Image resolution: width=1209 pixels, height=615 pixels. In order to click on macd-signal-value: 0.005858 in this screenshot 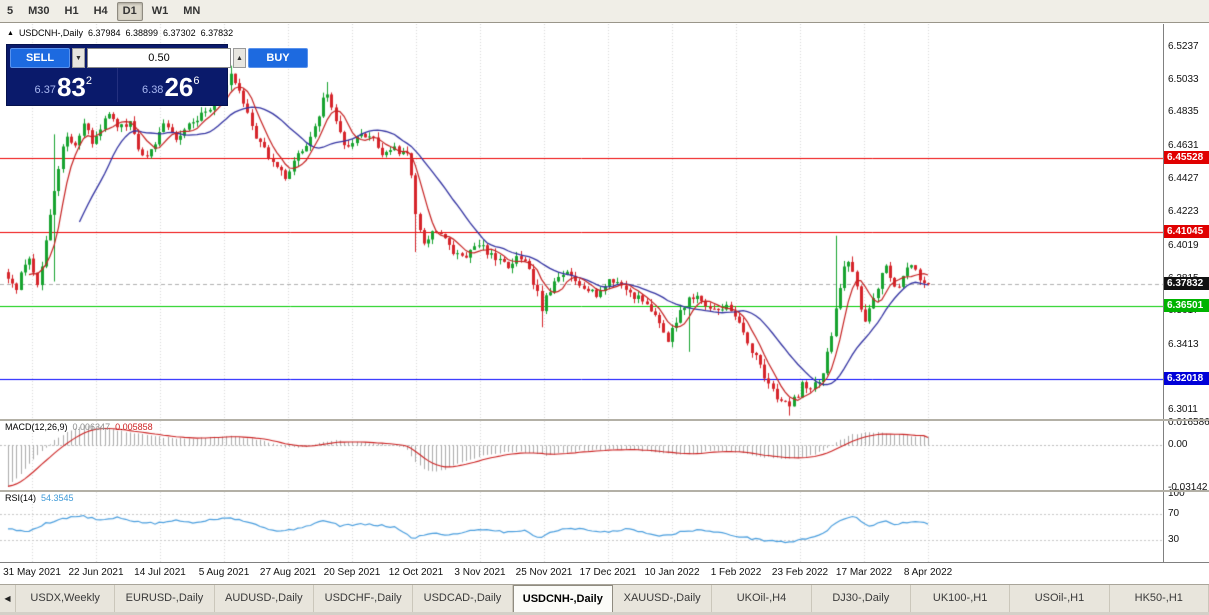, I will do `click(134, 427)`.